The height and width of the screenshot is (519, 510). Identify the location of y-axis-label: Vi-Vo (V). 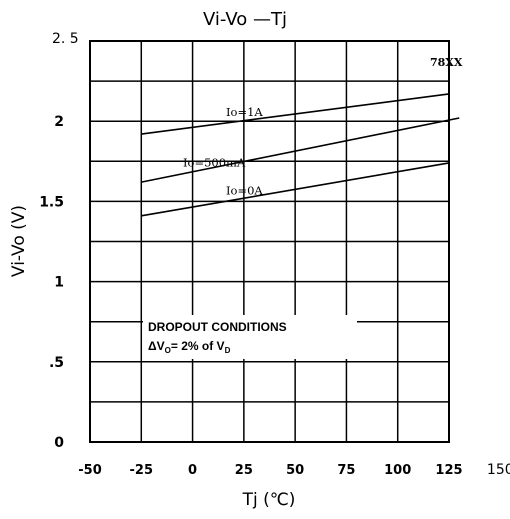
(19, 241).